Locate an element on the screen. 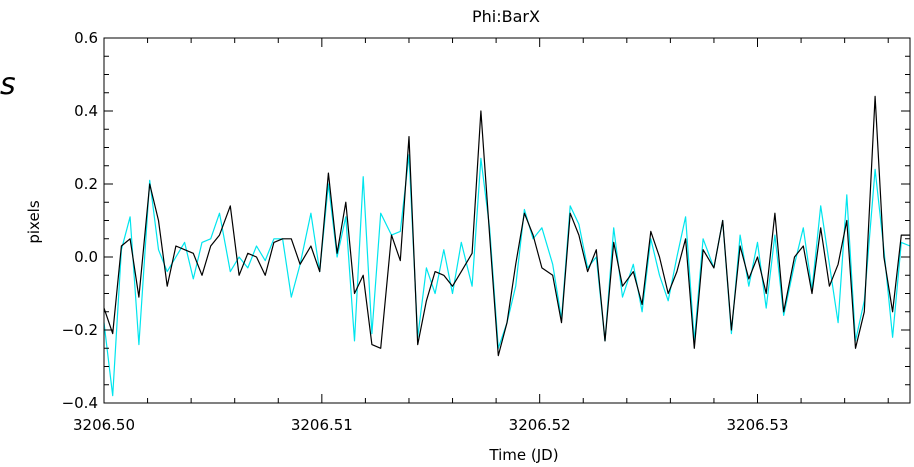  x-tick-label: 3206.53 is located at coordinates (757, 425).